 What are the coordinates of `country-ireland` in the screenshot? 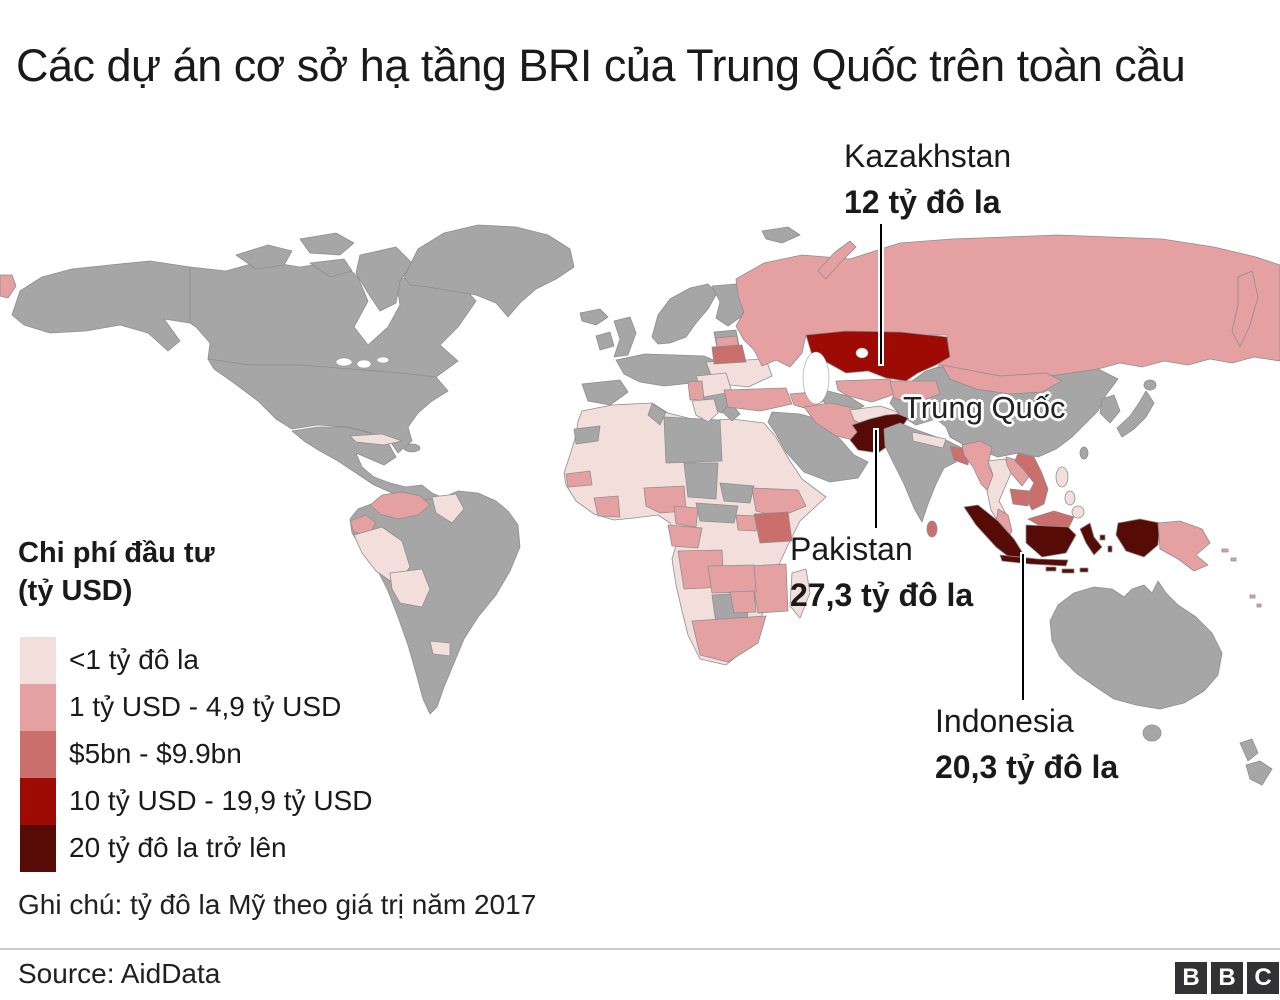 It's located at (605, 341).